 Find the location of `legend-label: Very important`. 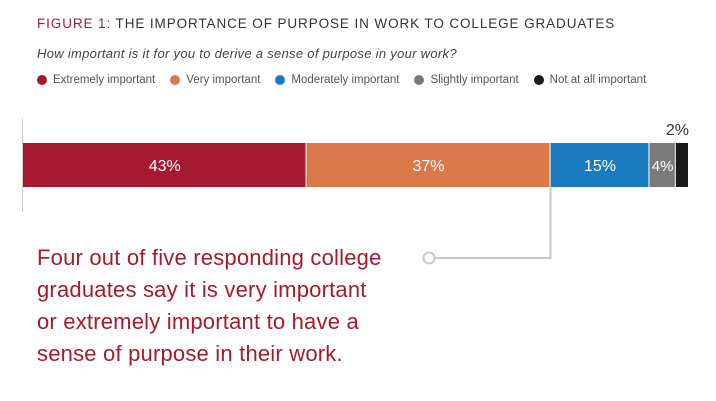

legend-label: Very important is located at coordinates (223, 80).